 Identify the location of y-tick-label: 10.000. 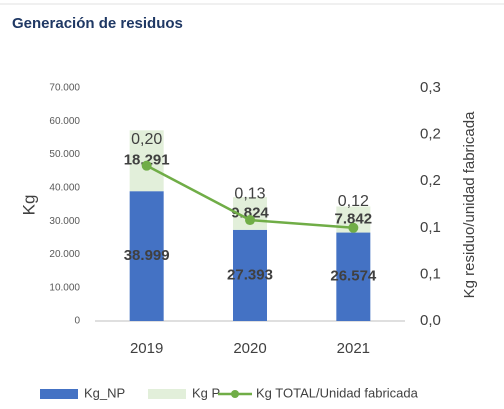
(64, 287).